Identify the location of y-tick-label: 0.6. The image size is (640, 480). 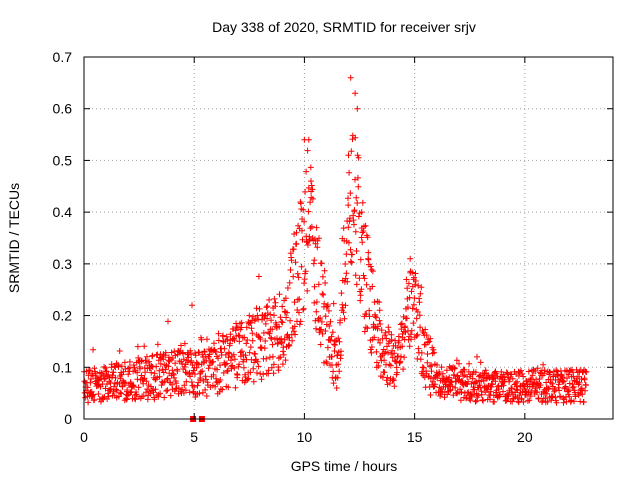
(63, 109).